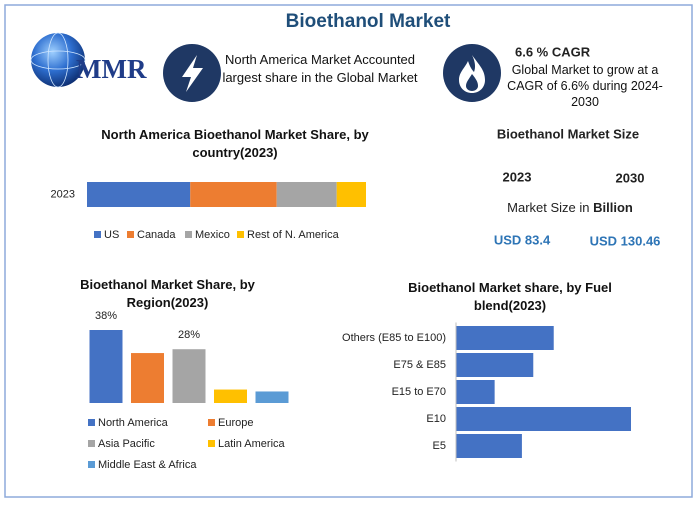  What do you see at coordinates (235, 423) in the screenshot?
I see `legend-label: Europe` at bounding box center [235, 423].